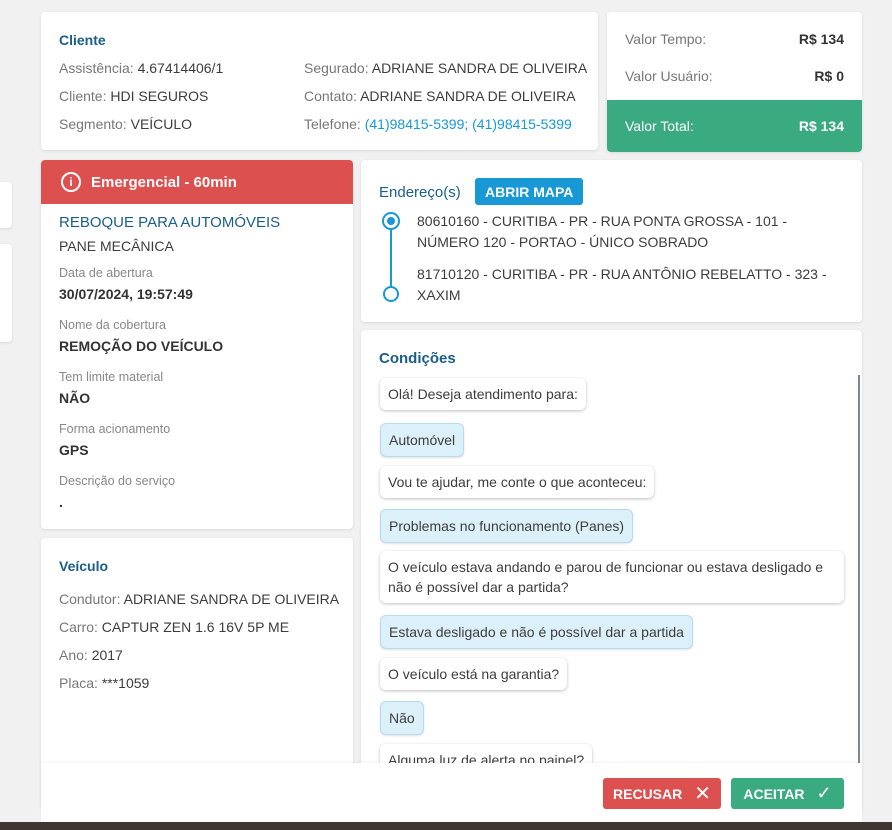 The image size is (892, 830). Describe the element at coordinates (659, 126) in the screenshot. I see `valor-total-label: Valor Total:` at that location.